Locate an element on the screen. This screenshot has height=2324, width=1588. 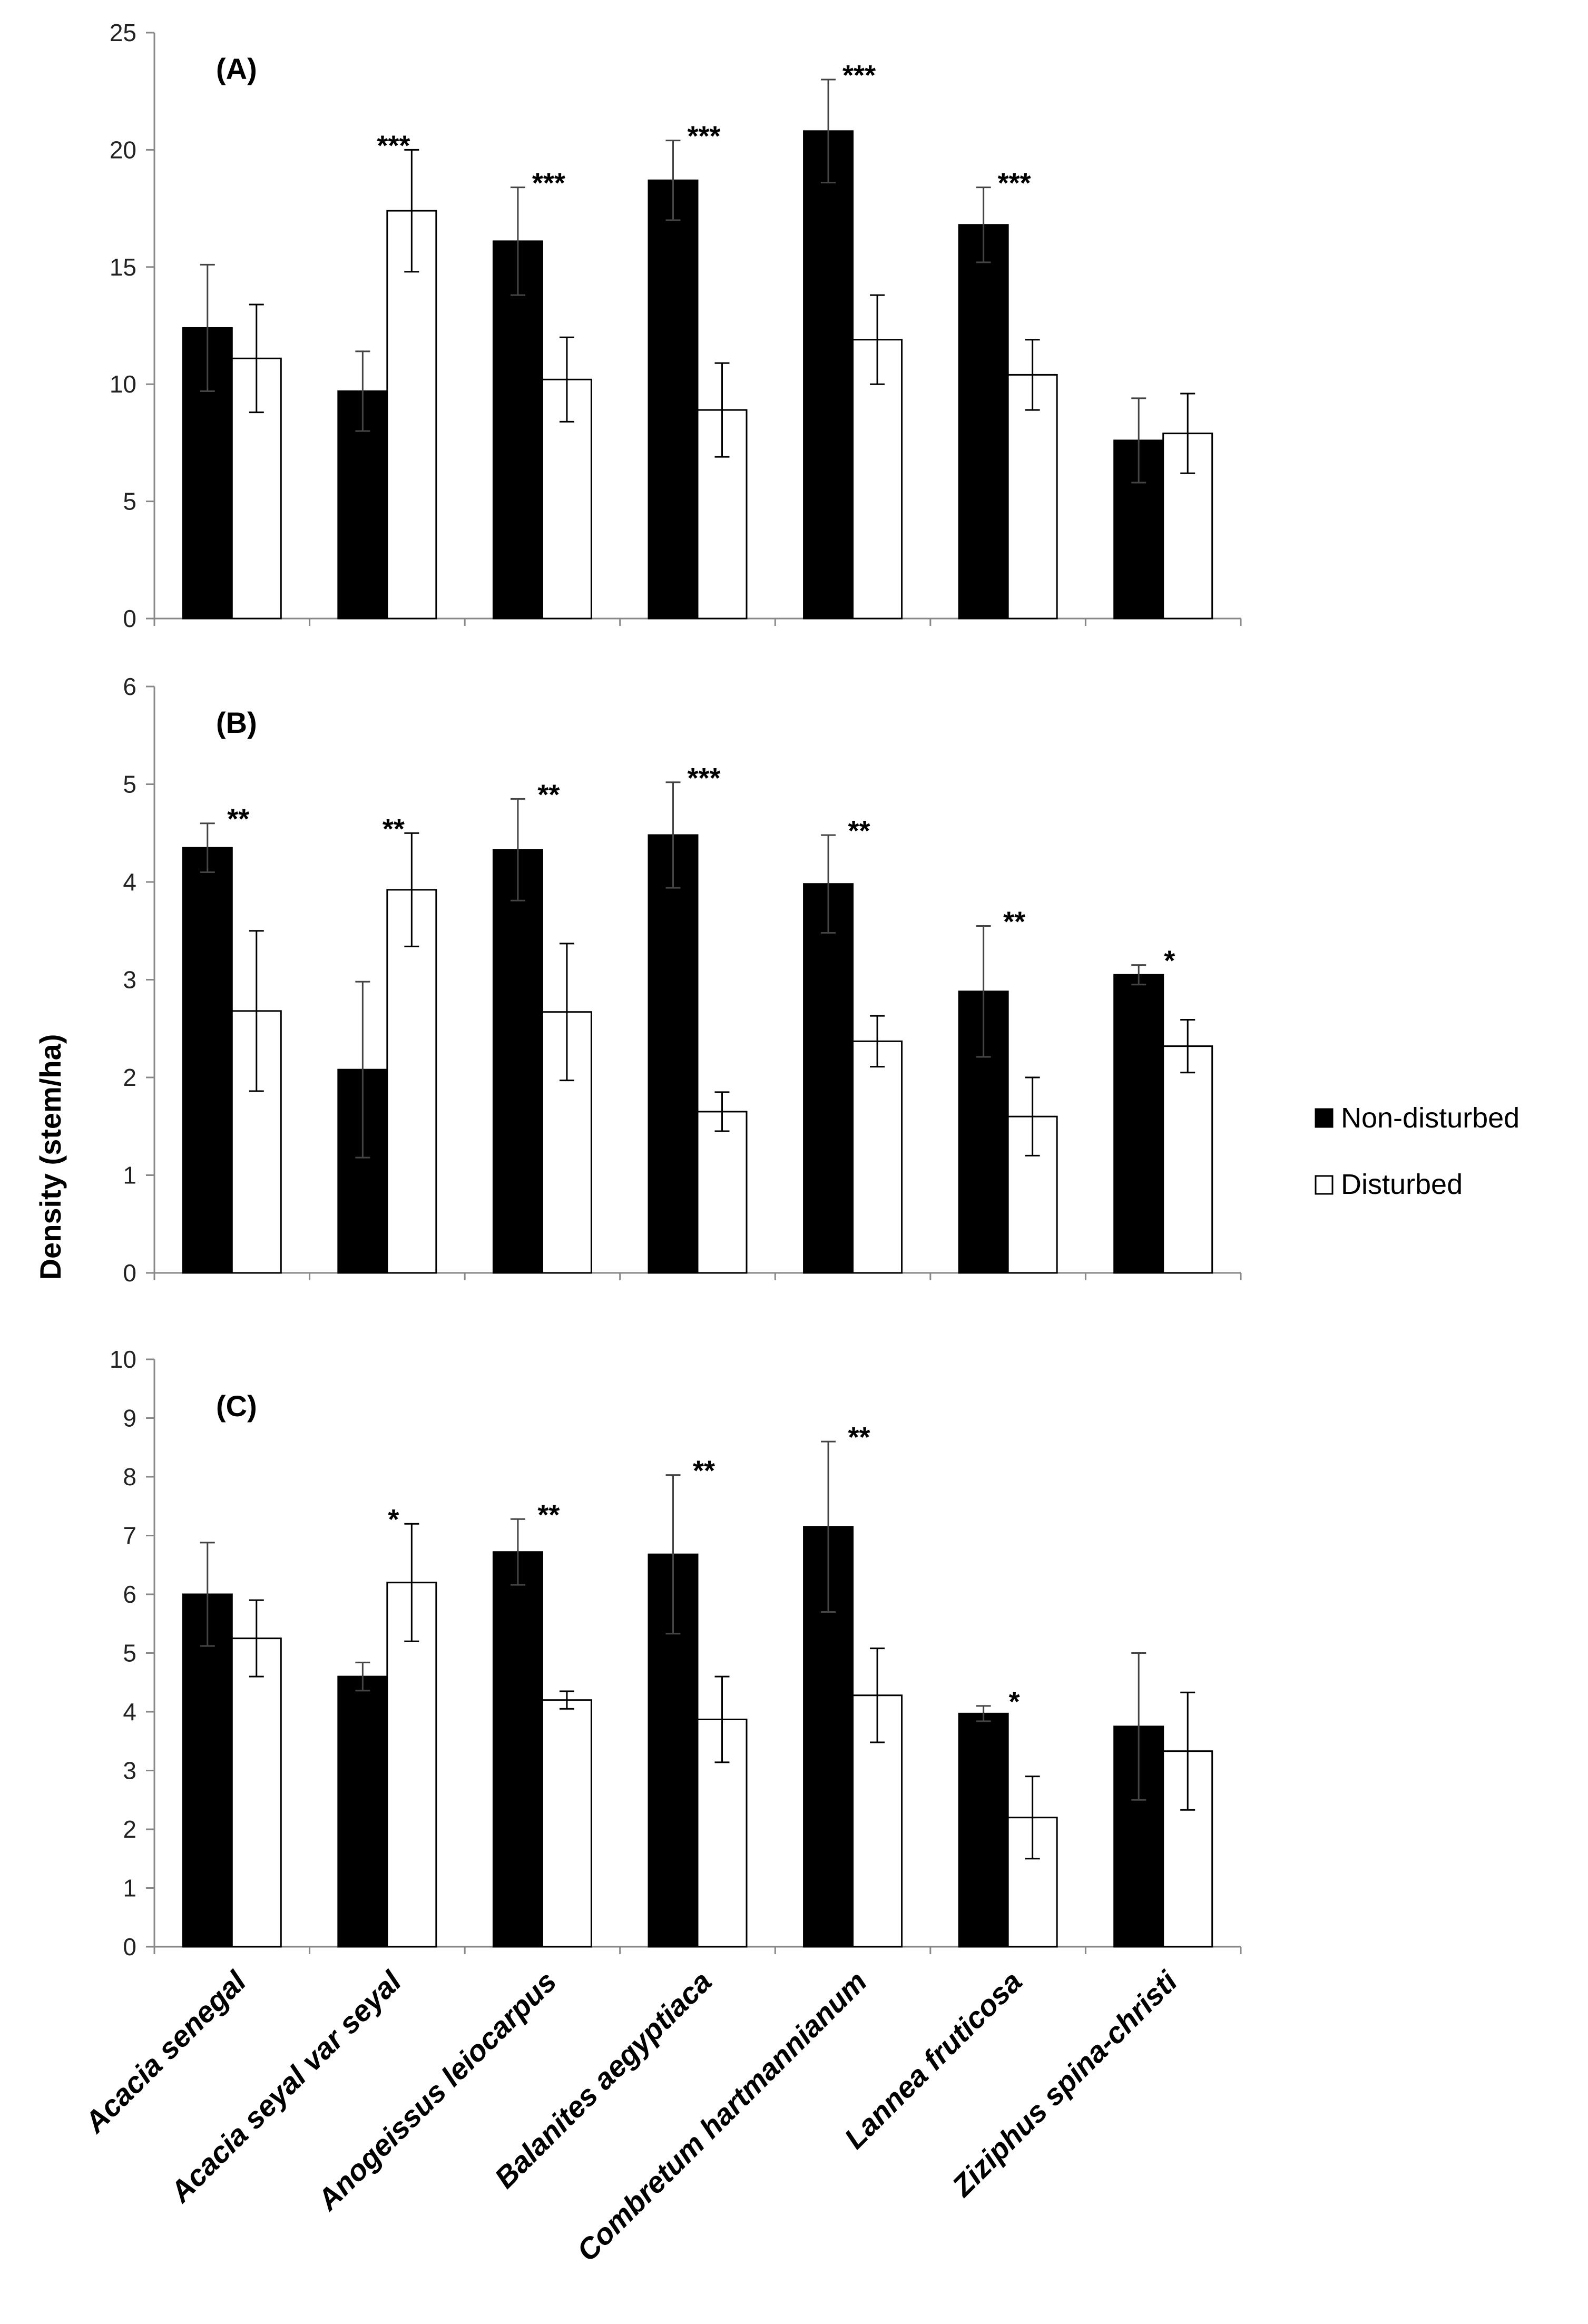
legend-swatch-non-disturbed is located at coordinates (1325, 1118).